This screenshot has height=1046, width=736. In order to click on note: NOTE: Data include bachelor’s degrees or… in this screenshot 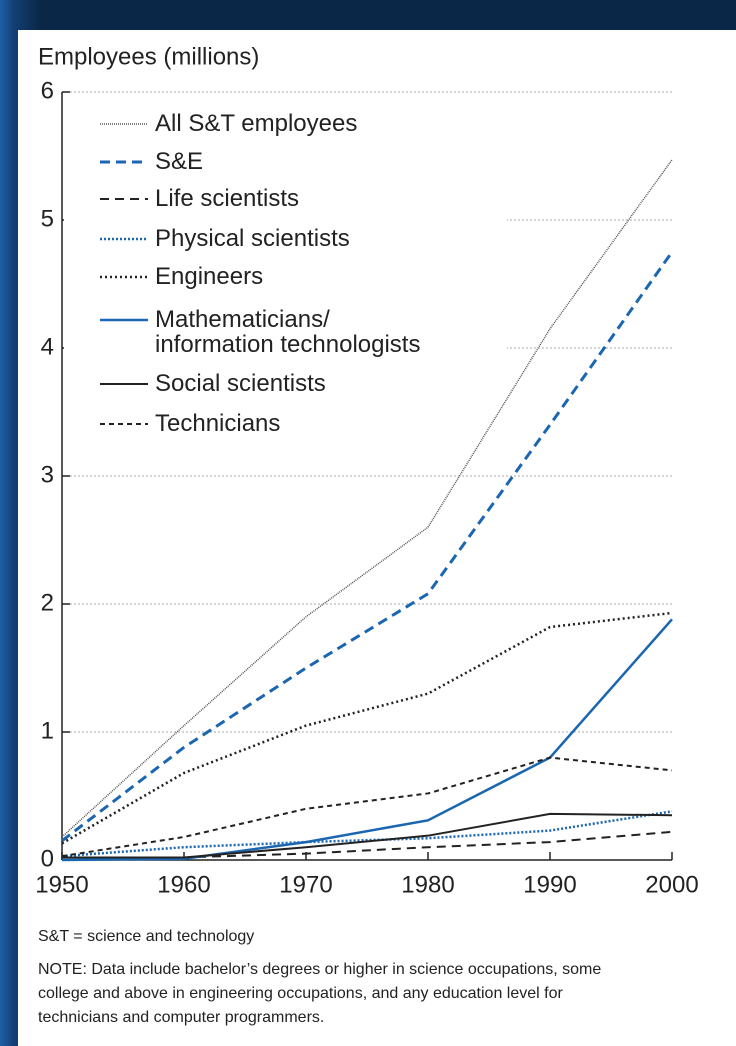, I will do `click(320, 993)`.